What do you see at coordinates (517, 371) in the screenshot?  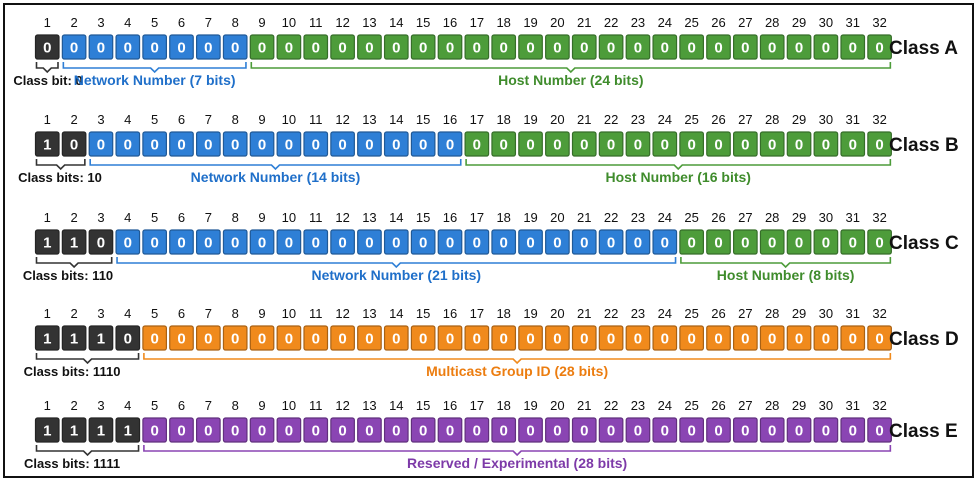 I see `multicast-label: Multicast Group ID (28 bits)` at bounding box center [517, 371].